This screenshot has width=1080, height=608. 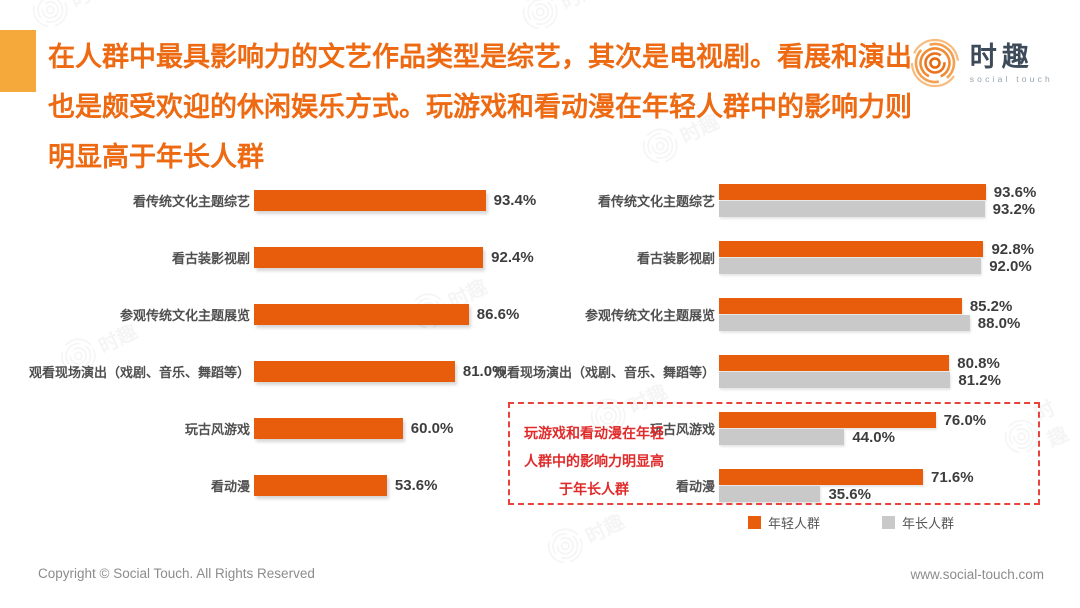 What do you see at coordinates (1011, 79) in the screenshot?
I see `logo-brand-subtext: social touch` at bounding box center [1011, 79].